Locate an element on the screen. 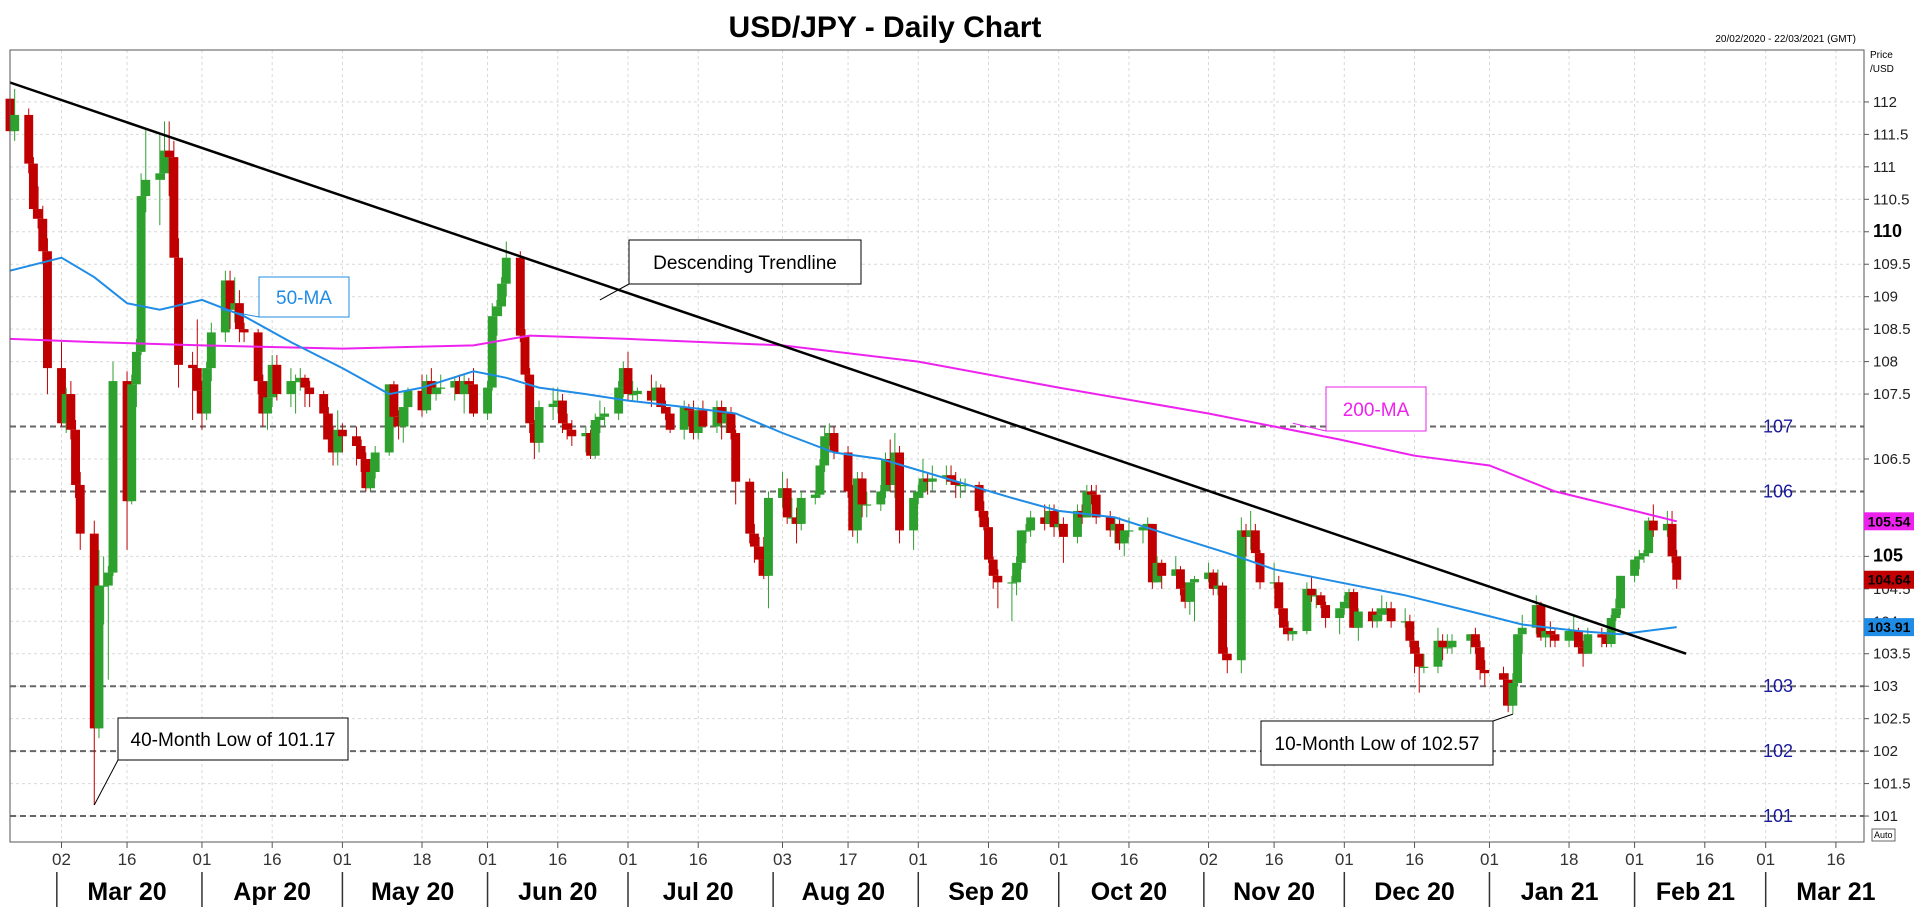 Image resolution: width=1916 pixels, height=923 pixels. level-label-106: 106 is located at coordinates (1778, 491).